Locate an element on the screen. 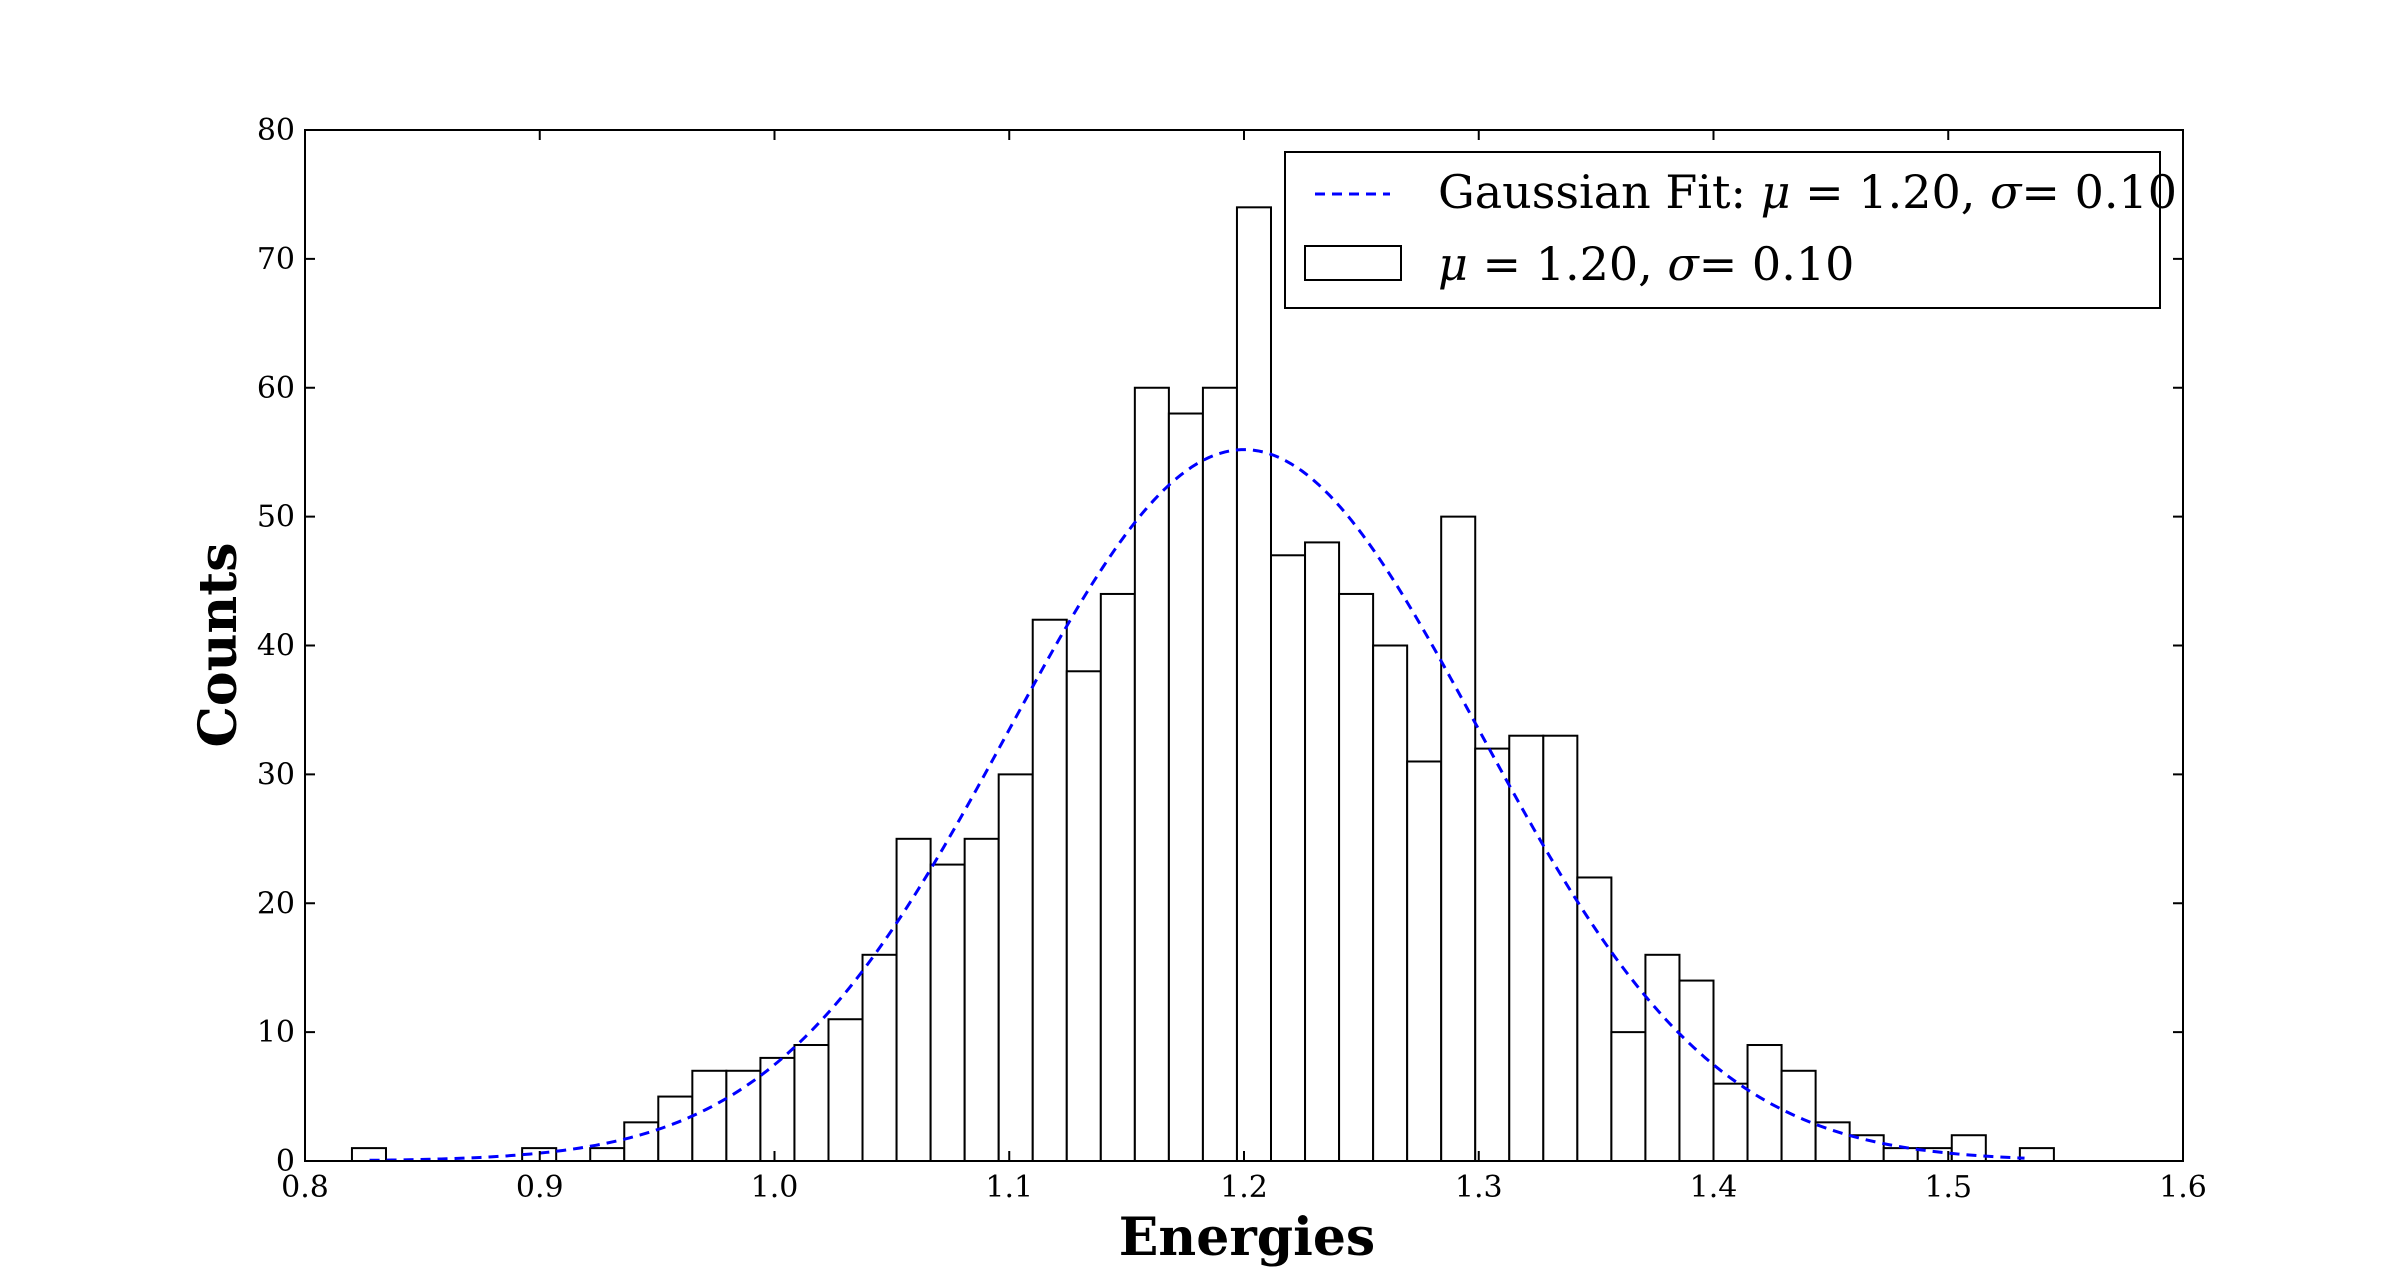  legend-hist-sigma-value: = 0.10 is located at coordinates (1777, 264).